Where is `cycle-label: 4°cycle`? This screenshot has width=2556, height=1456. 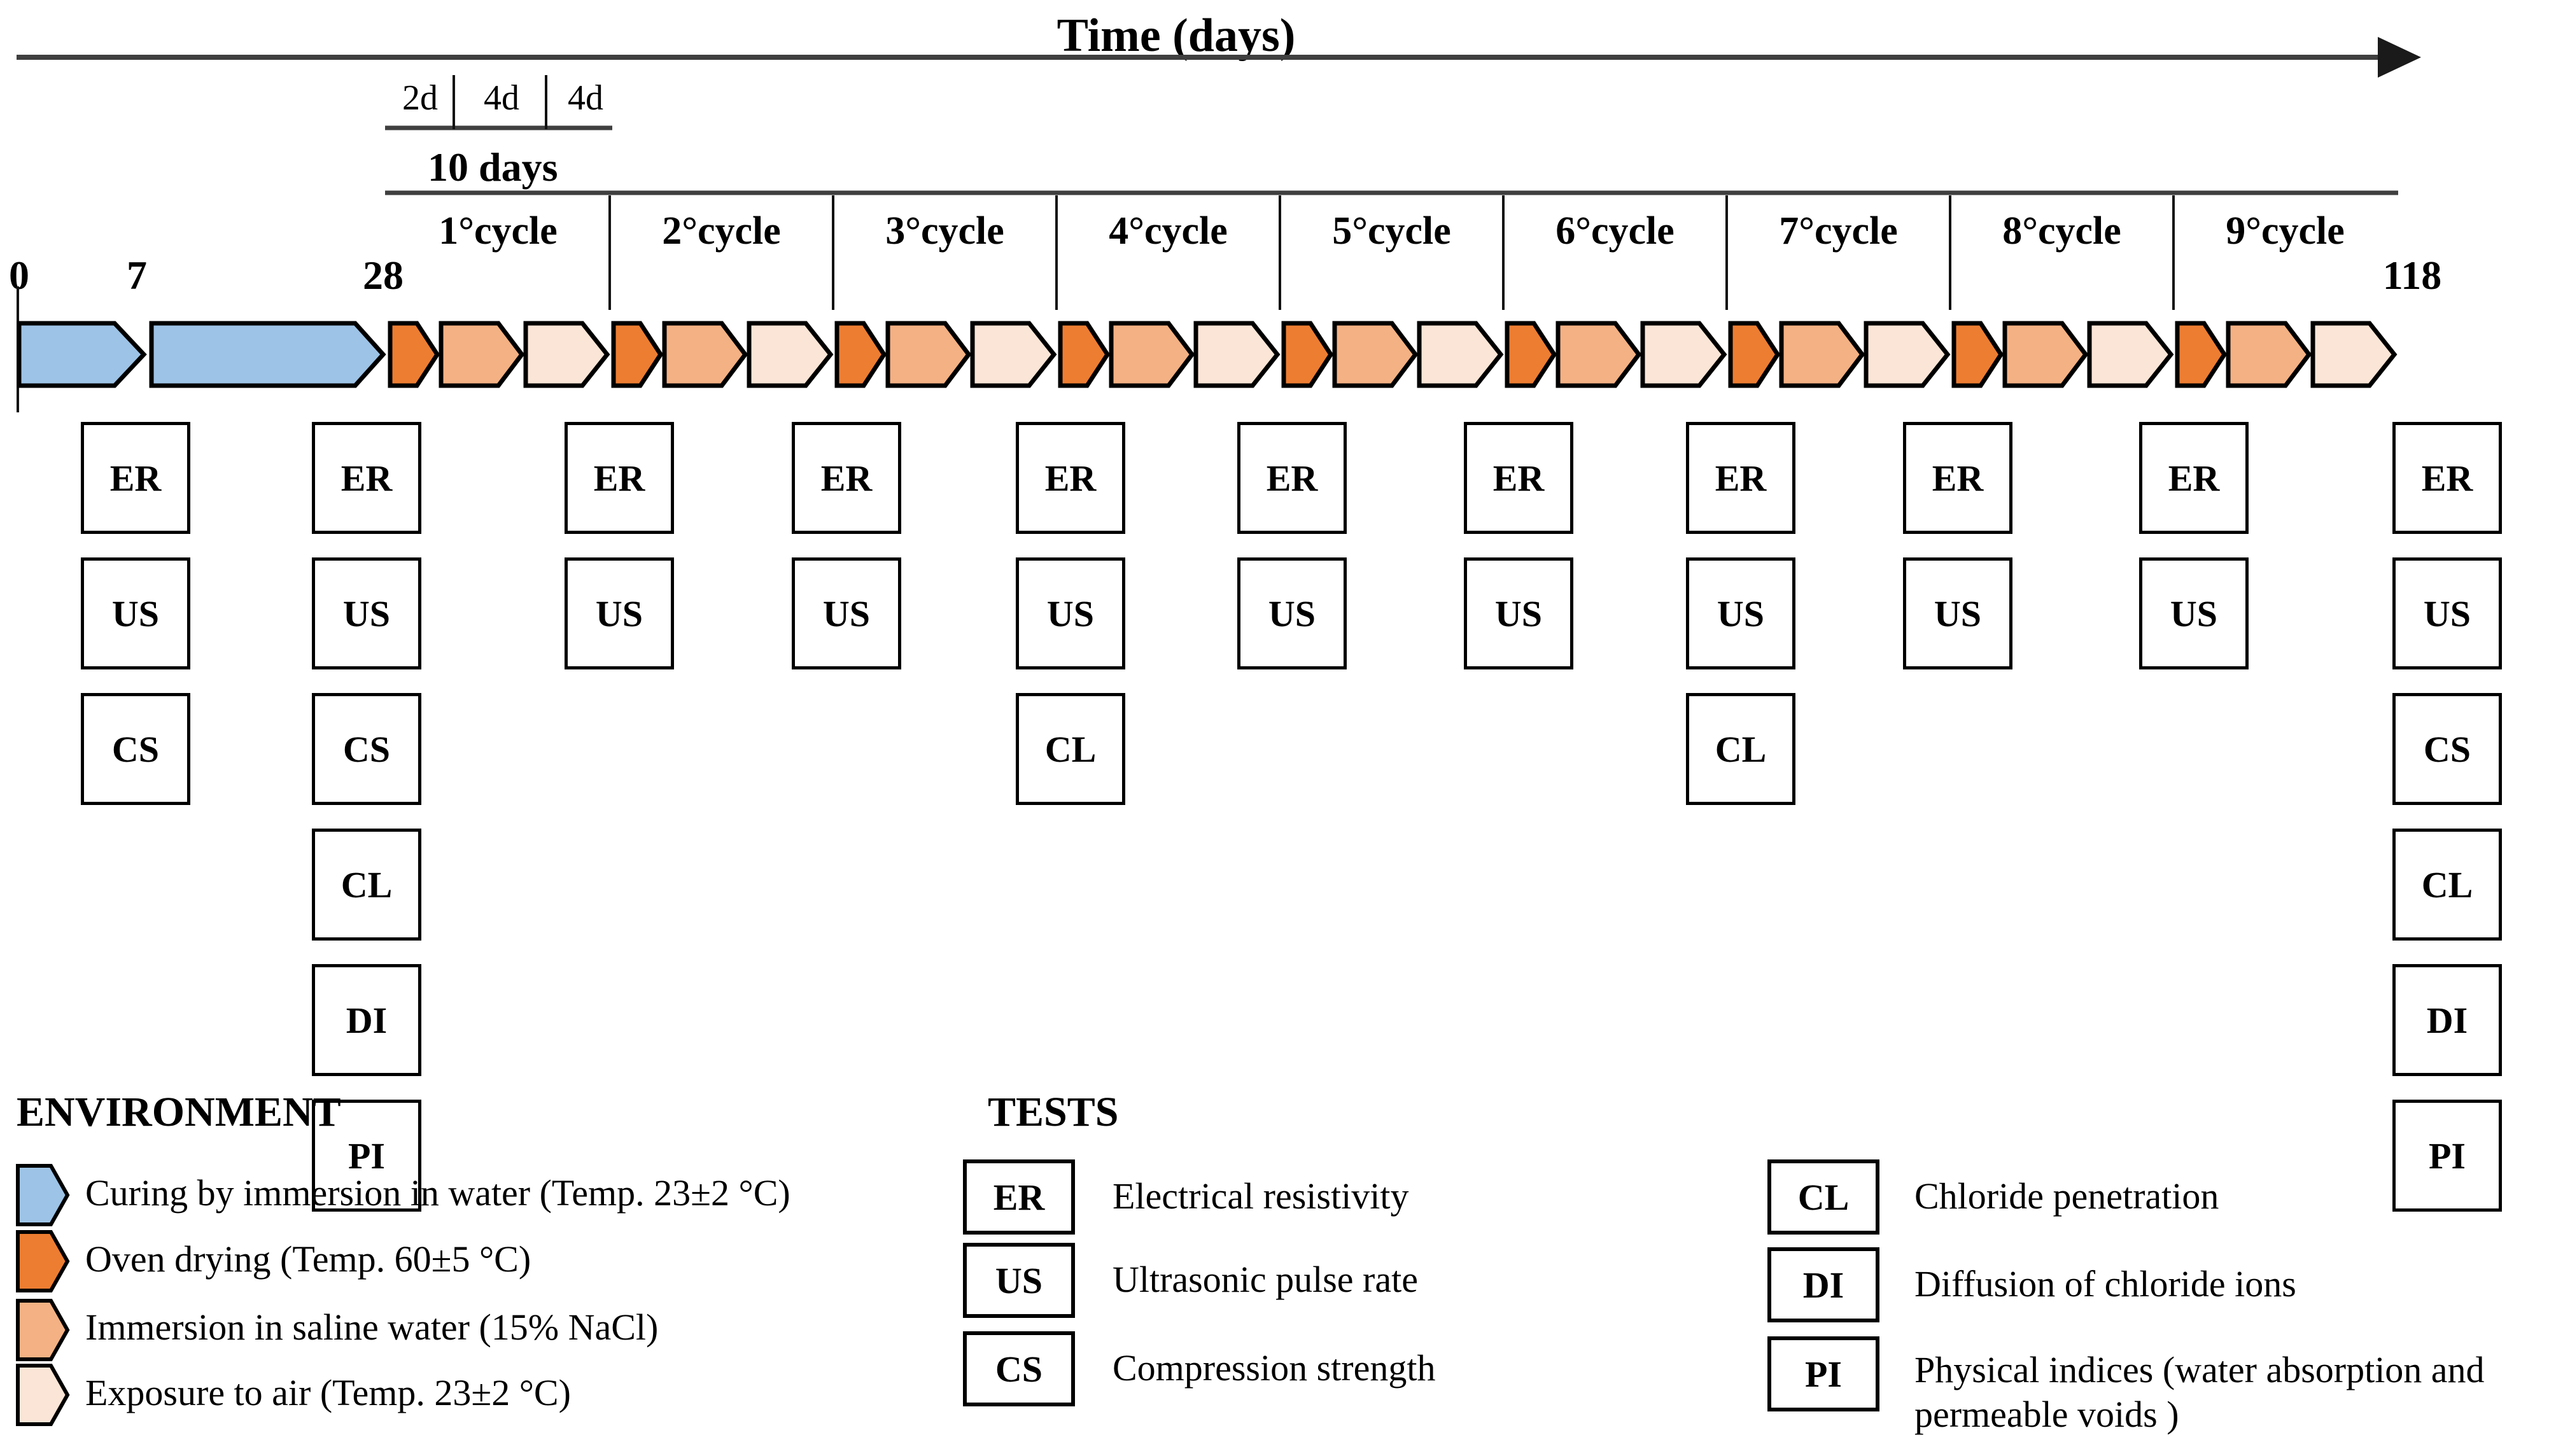
cycle-label: 4°cycle is located at coordinates (1168, 231).